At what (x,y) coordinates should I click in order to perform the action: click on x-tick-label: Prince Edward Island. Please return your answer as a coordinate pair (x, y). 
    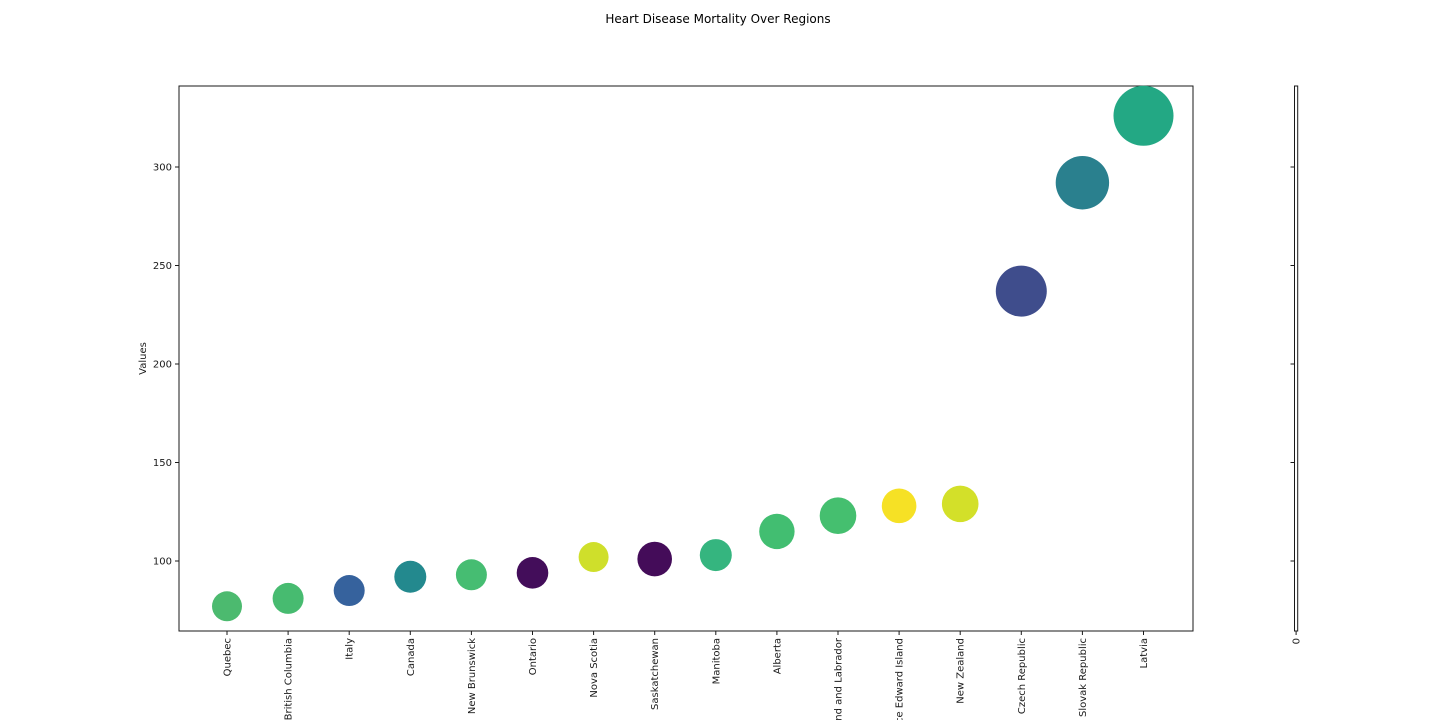
    Looking at the image, I should click on (900, 679).